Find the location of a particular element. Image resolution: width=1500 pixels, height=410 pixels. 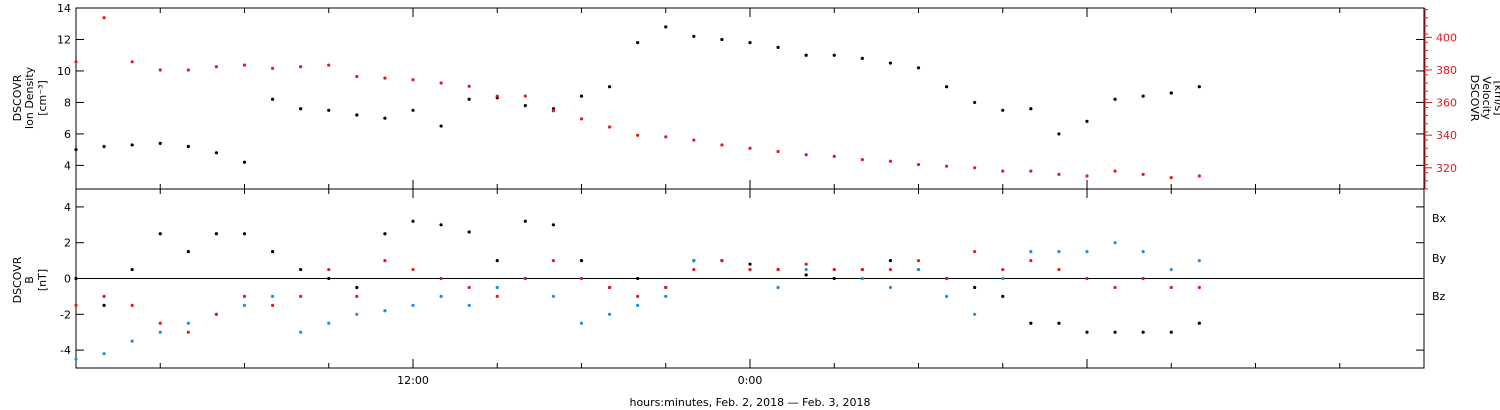

legend-bx: Bx is located at coordinates (1439, 218).